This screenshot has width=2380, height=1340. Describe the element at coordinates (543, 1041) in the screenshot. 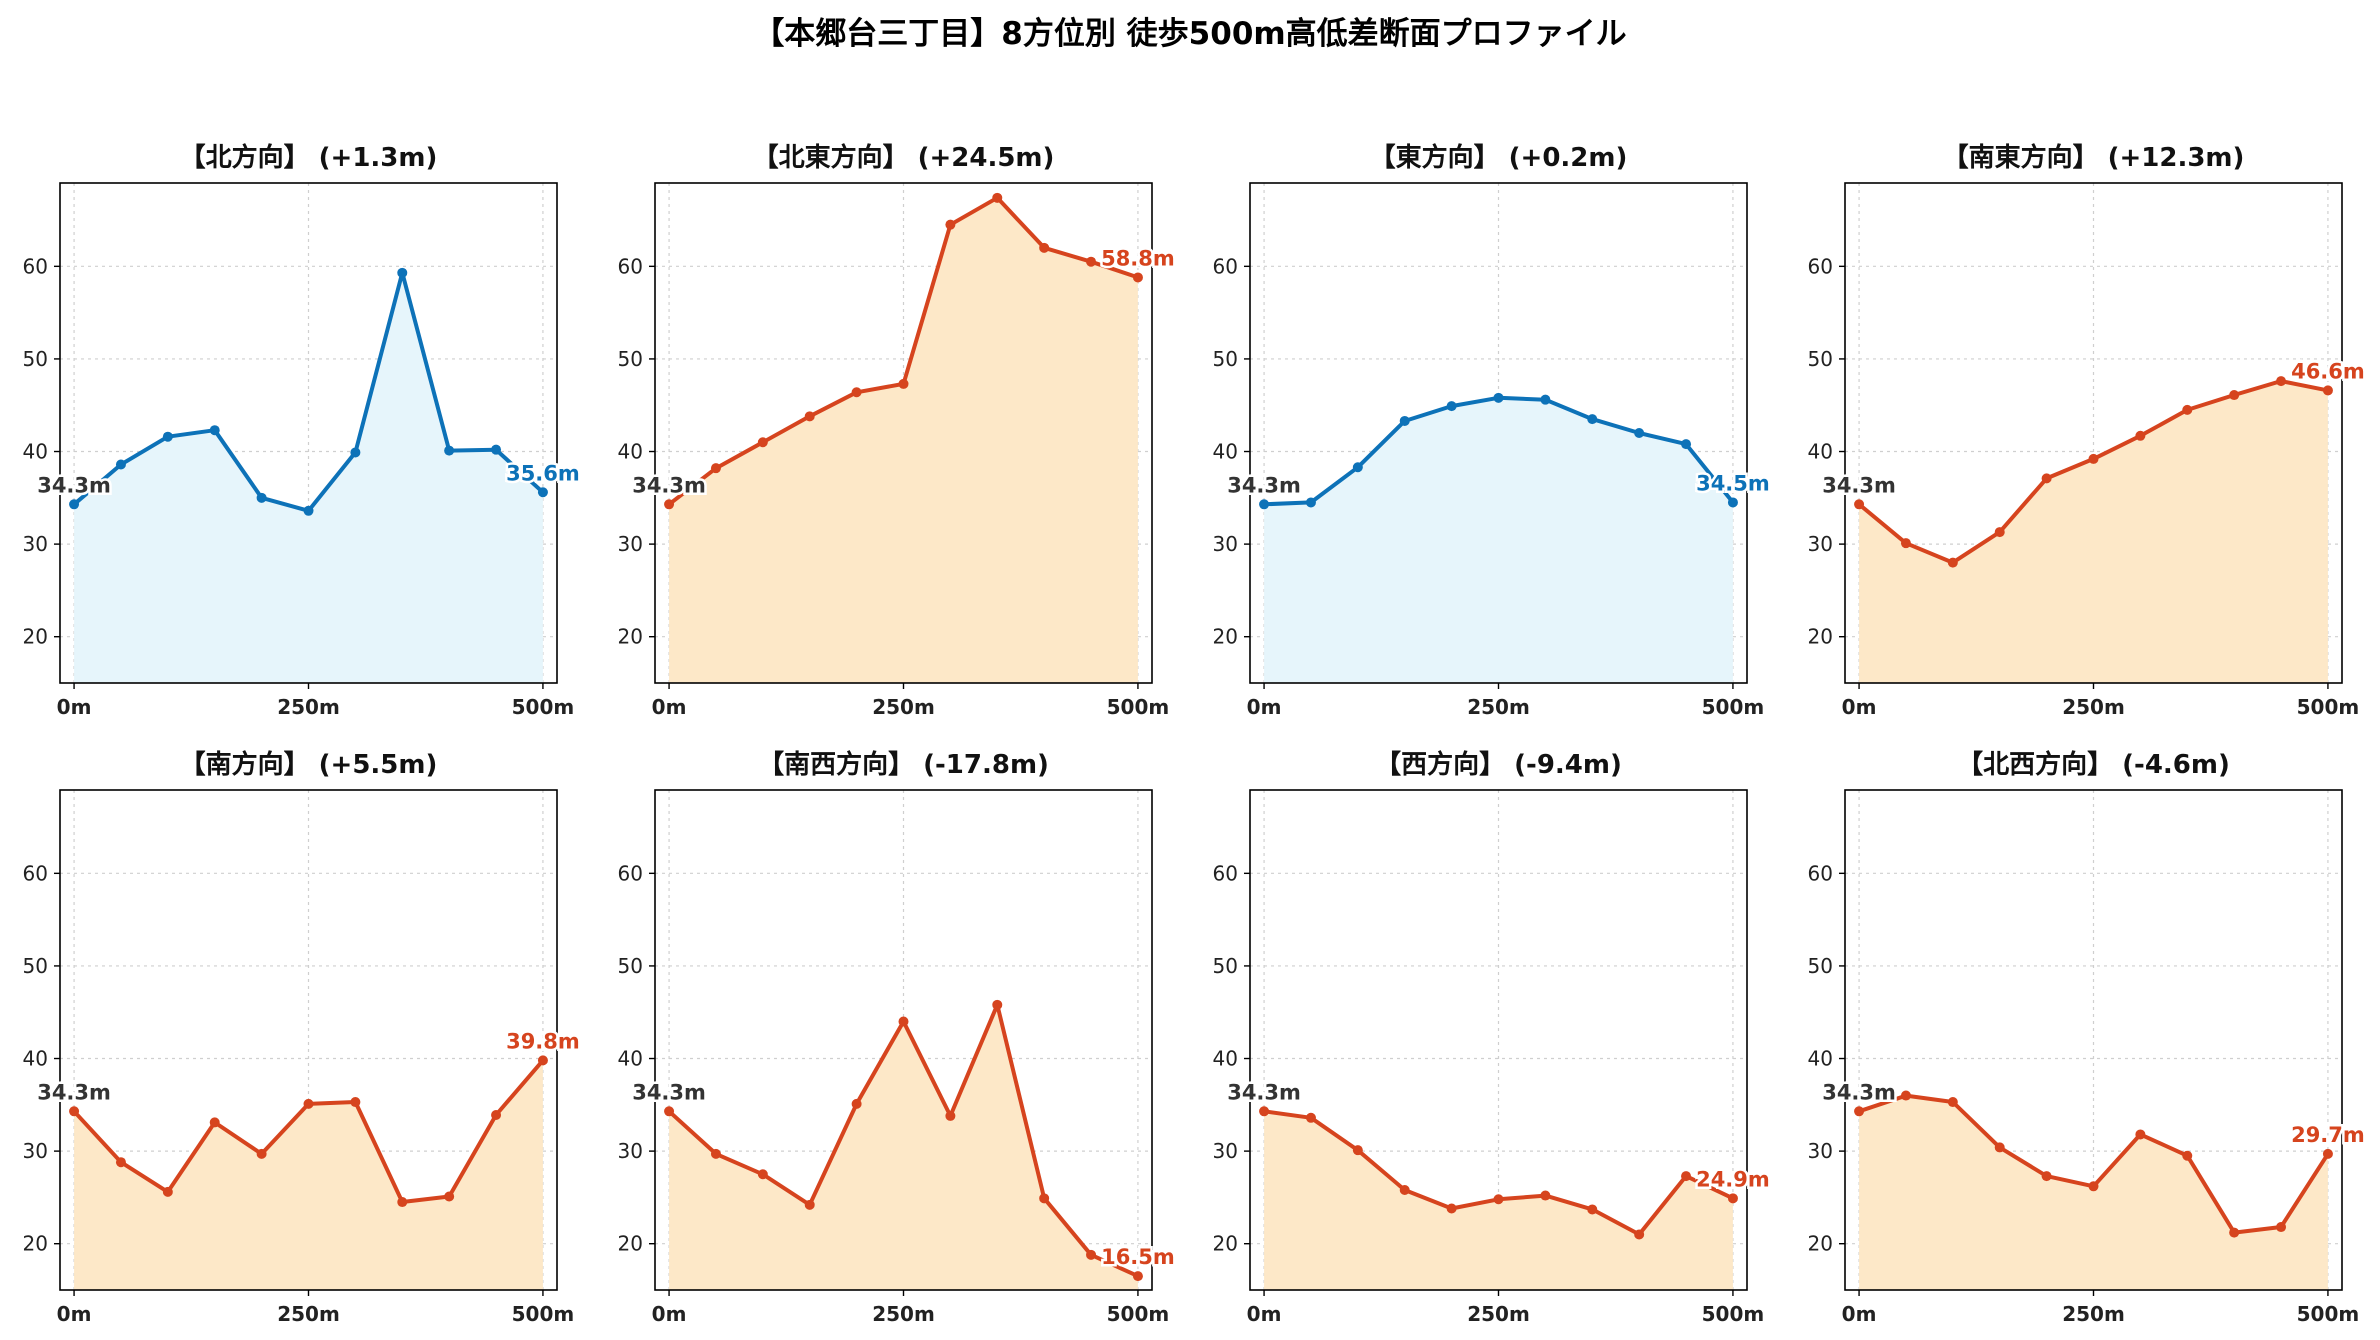

I see `end-label: 39.8m` at that location.